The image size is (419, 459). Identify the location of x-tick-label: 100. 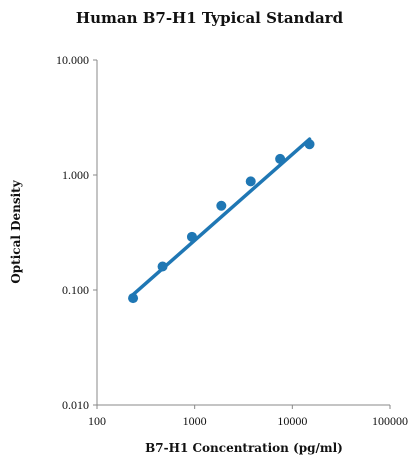
(97, 421).